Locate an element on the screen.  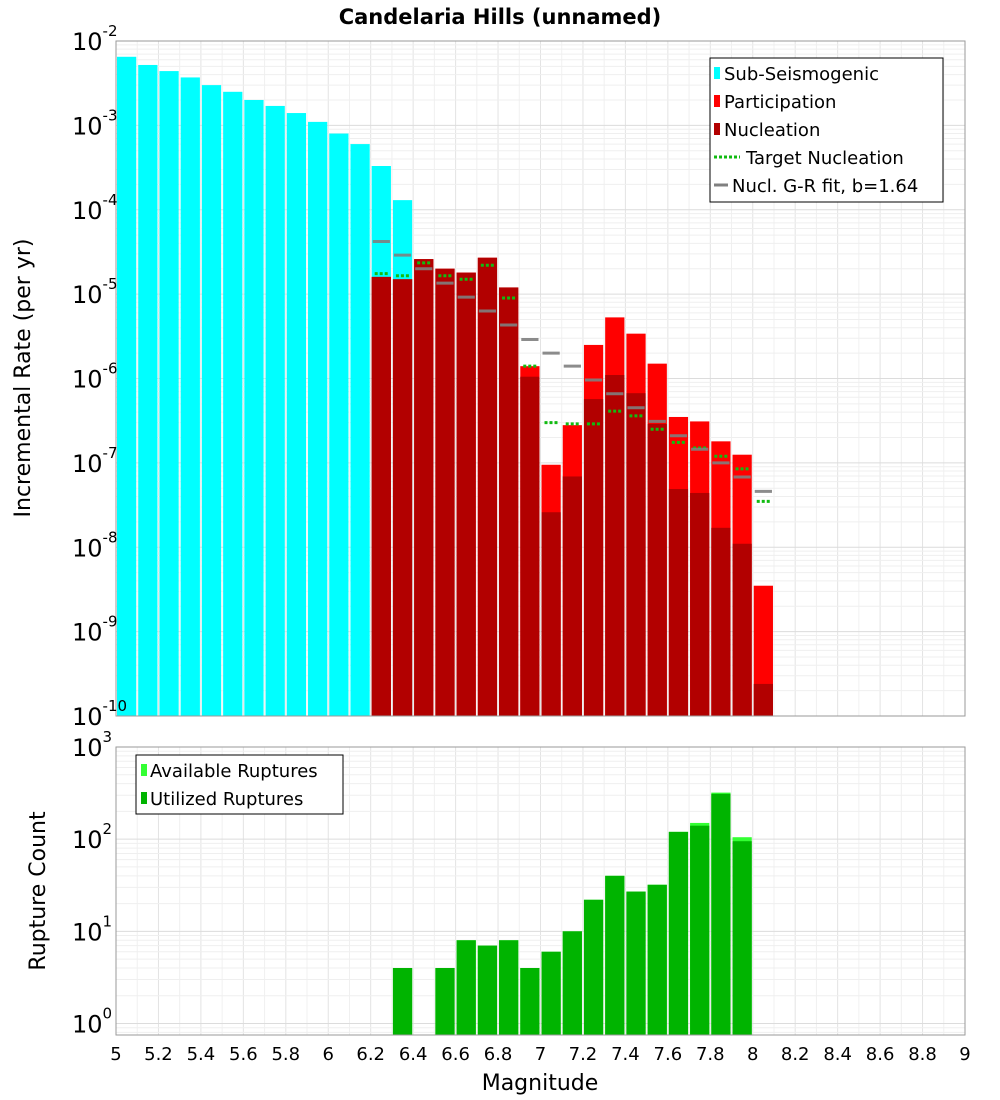
nucleation-bar-7.05 is located at coordinates (551, 614).